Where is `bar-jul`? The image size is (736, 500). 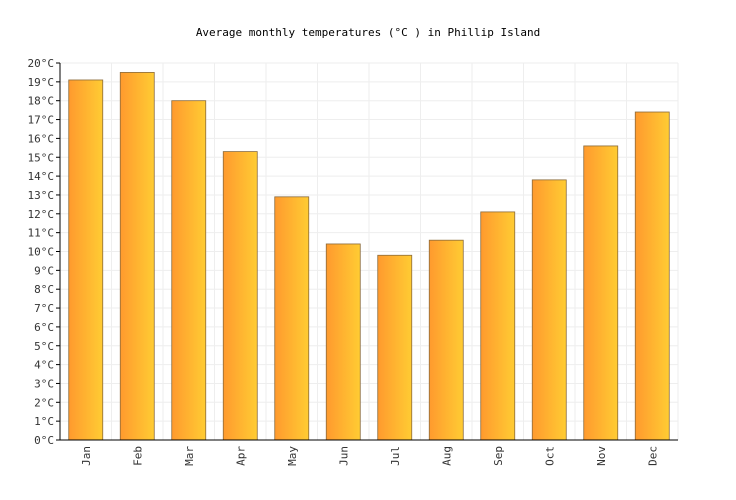 bar-jul is located at coordinates (395, 347).